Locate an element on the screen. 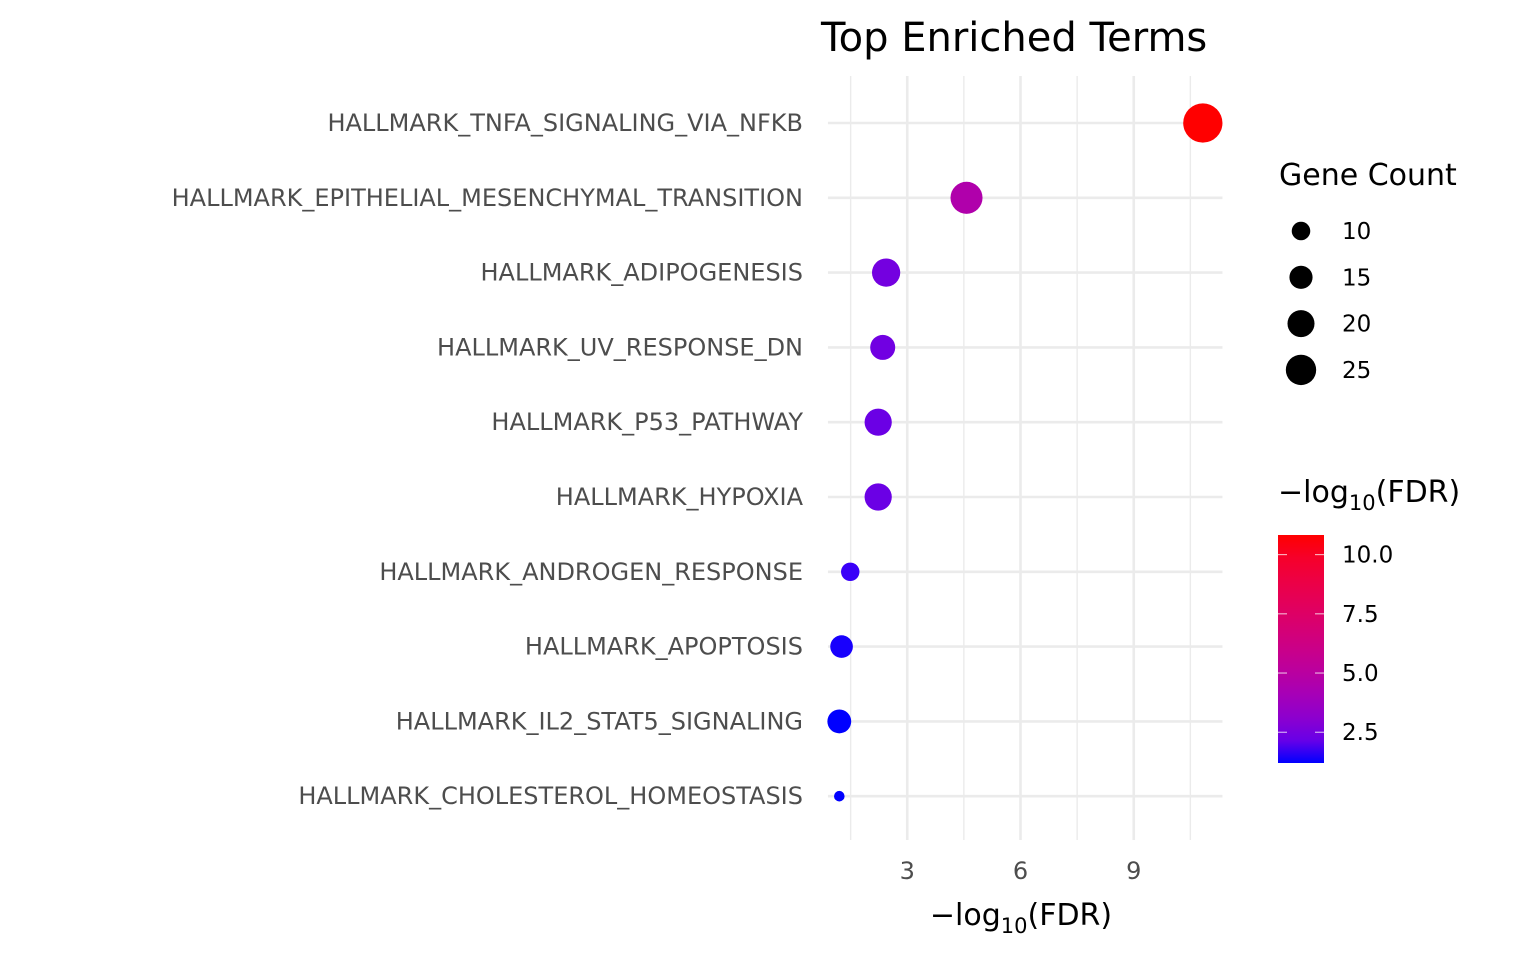 The width and height of the screenshot is (1536, 960). y-tick-label: HALLMARK_TNFA_SIGNALING_VIA_NFKB is located at coordinates (565, 123).